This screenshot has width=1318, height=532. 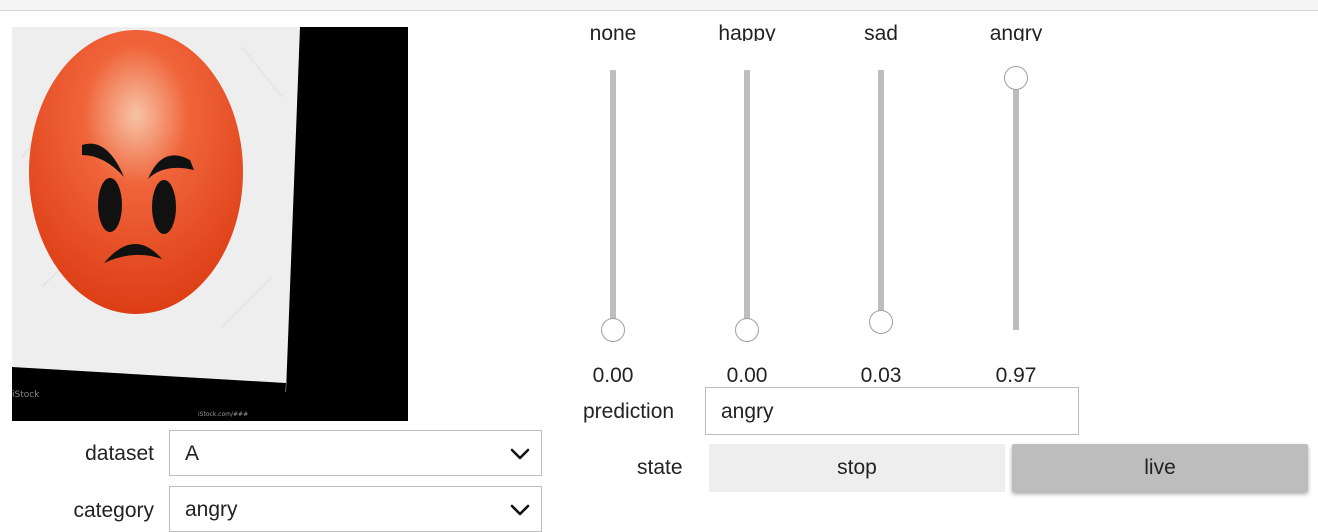 I want to click on slider-label: angry, so click(x=1016, y=31).